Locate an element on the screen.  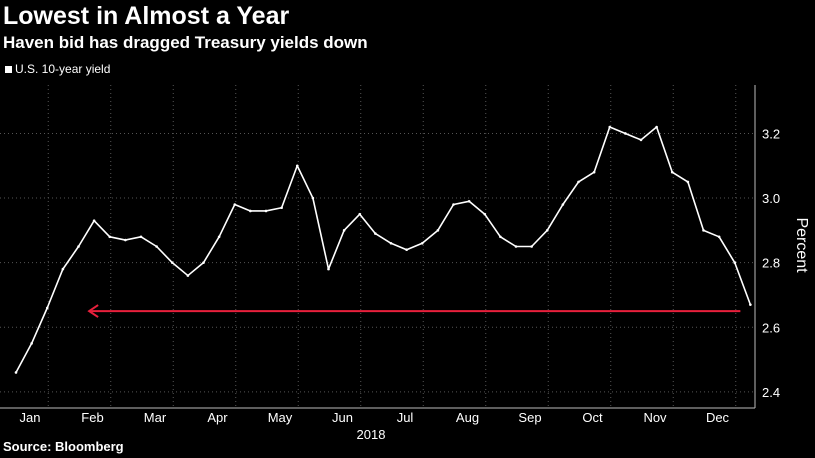
arrow-head is located at coordinates (93, 311).